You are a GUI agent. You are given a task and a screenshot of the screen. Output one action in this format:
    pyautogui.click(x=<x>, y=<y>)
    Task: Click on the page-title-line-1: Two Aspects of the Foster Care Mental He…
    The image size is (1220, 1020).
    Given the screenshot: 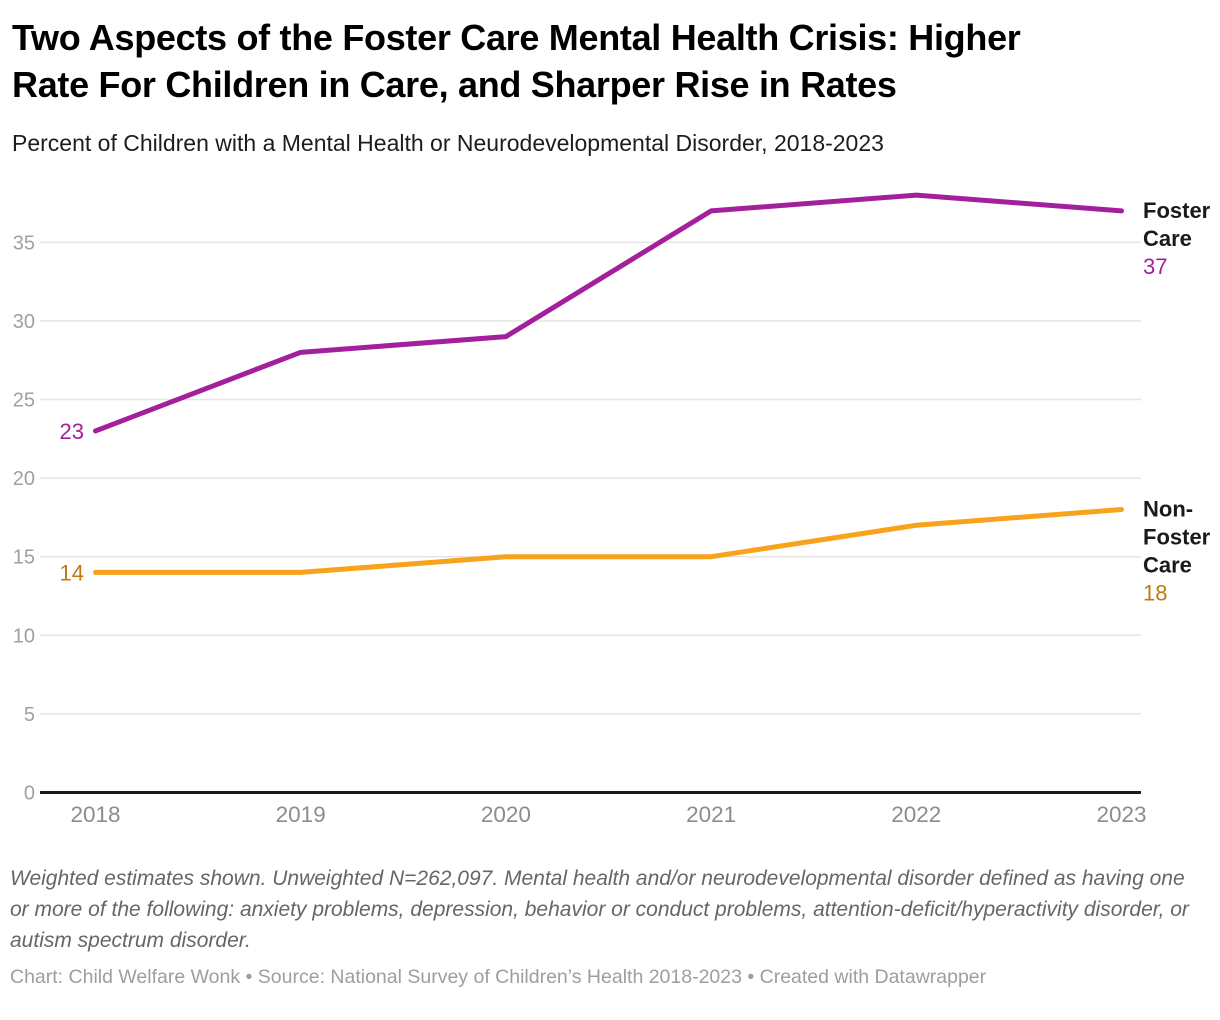 What is the action you would take?
    pyautogui.click(x=516, y=37)
    